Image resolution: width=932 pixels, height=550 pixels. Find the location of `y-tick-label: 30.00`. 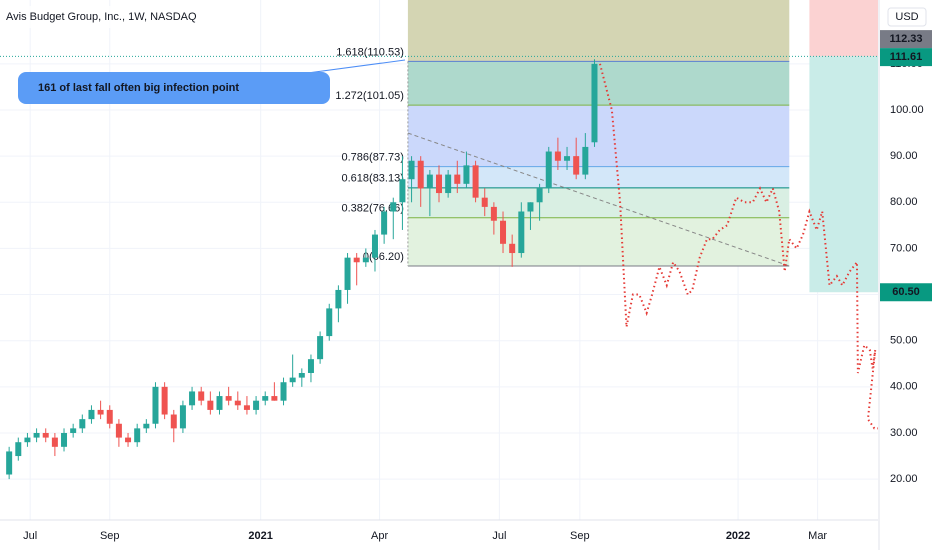

y-tick-label: 30.00 is located at coordinates (904, 433).